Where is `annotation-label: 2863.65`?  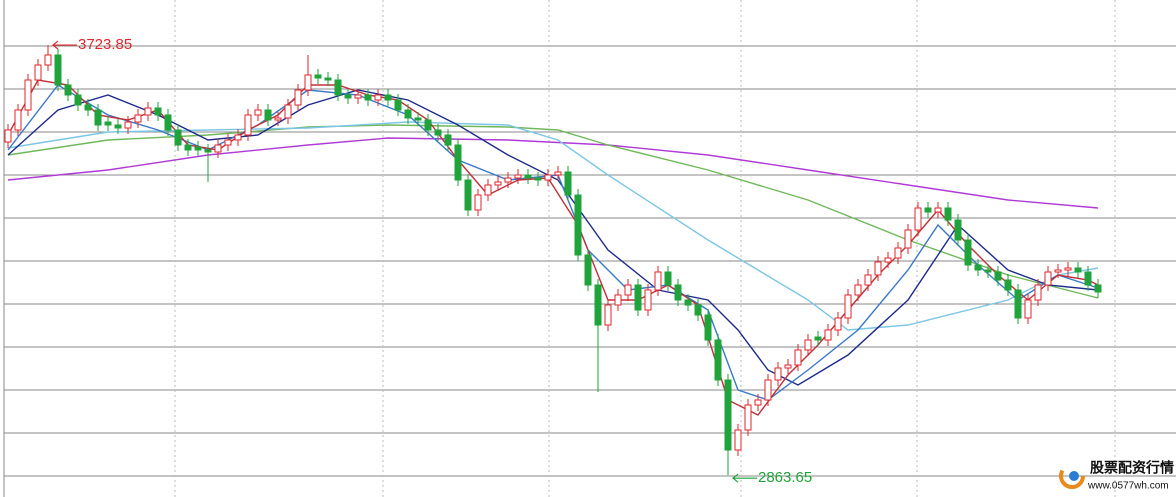
annotation-label: 2863.65 is located at coordinates (785, 477).